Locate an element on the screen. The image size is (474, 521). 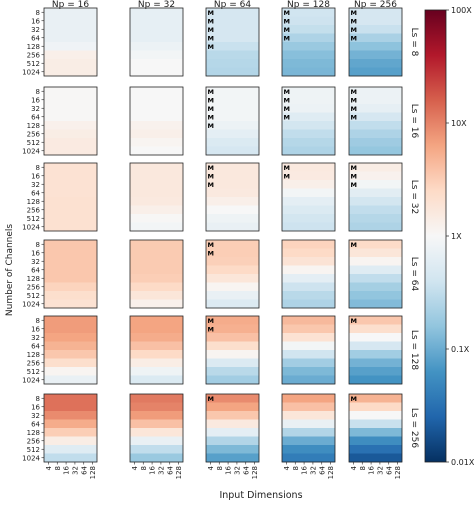
column-header: Np = 256 is located at coordinates (375, 5).